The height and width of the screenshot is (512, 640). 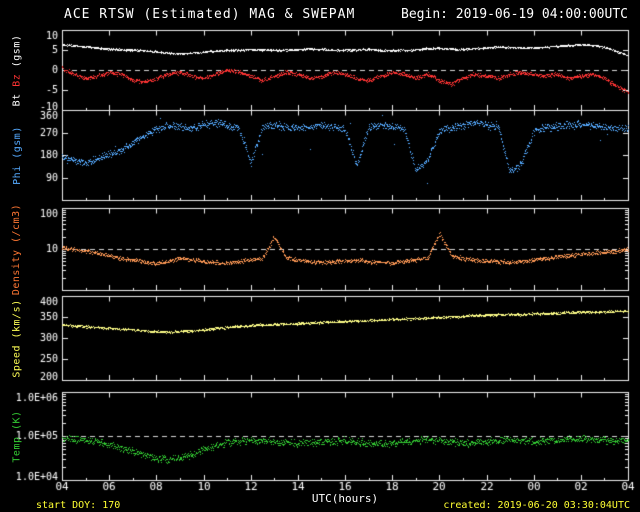 What do you see at coordinates (78, 505) in the screenshot?
I see `start-doy-label: start DOY: 170` at bounding box center [78, 505].